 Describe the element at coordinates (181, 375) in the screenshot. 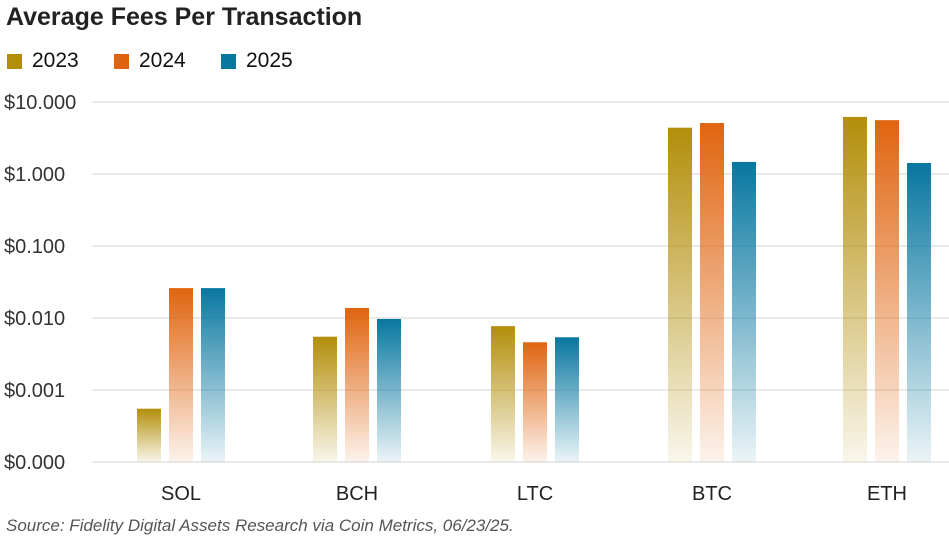

I see `bar-sol-2024` at that location.